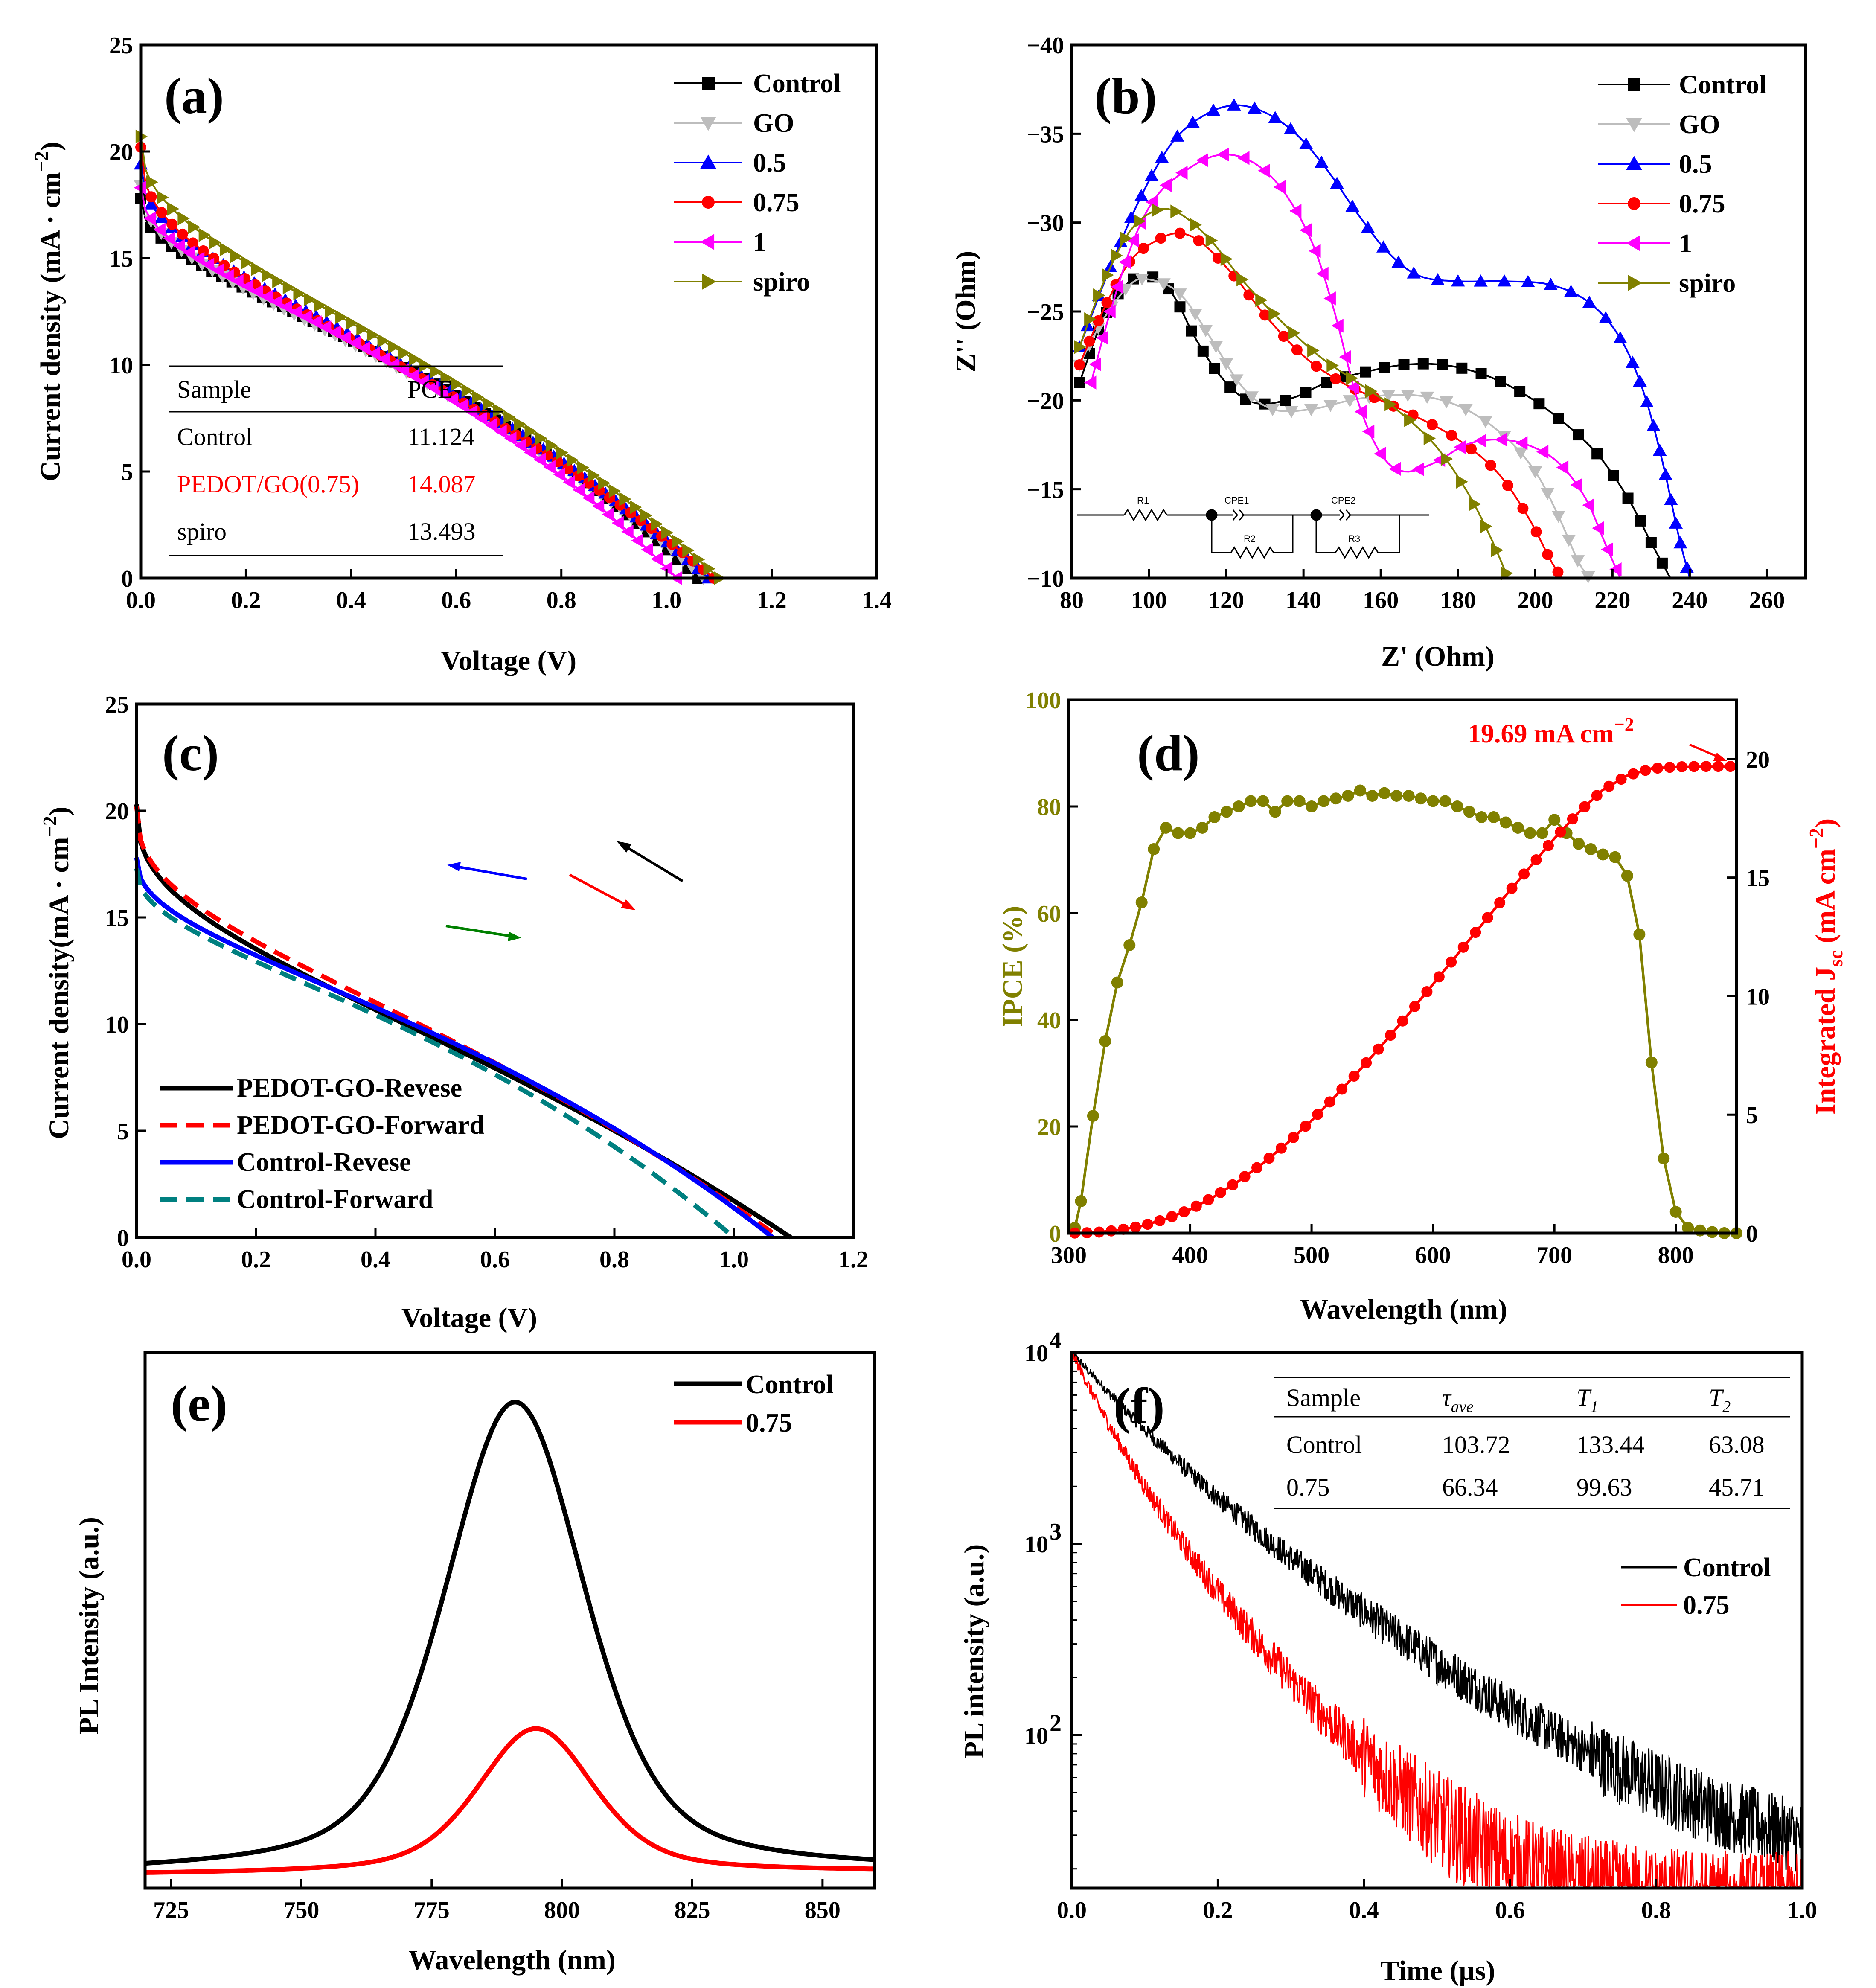 This screenshot has height=1988, width=1876. Describe the element at coordinates (1324, 1444) in the screenshot. I see `table-cell: Control` at that location.